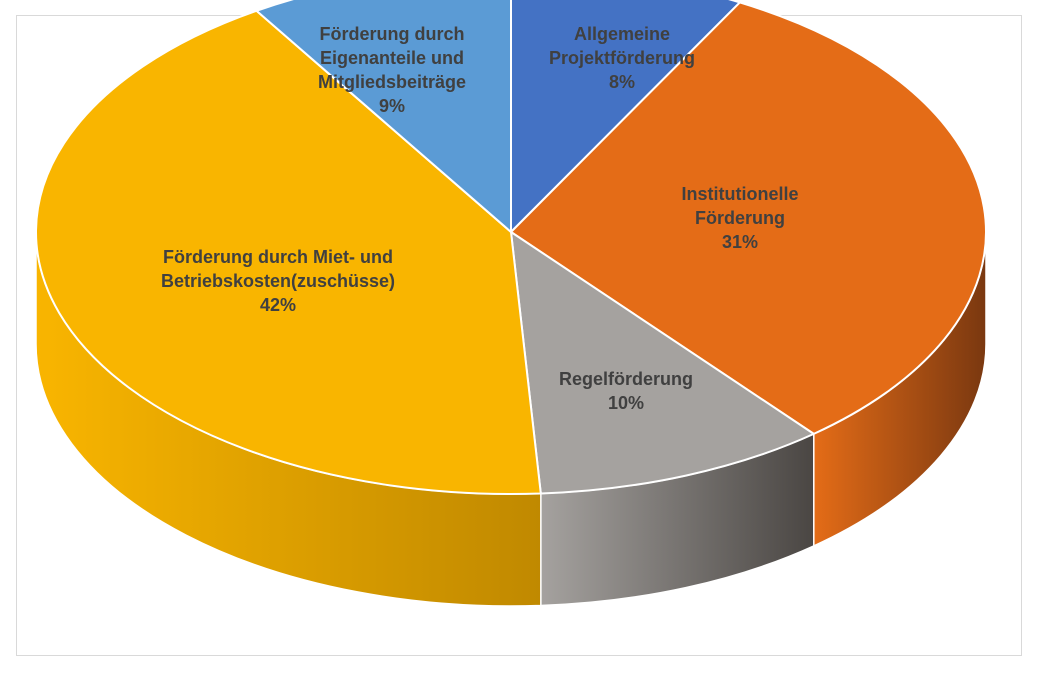 This screenshot has height=680, width=1043. Describe the element at coordinates (626, 379) in the screenshot. I see `data-label-category-line: Regelförderung` at that location.